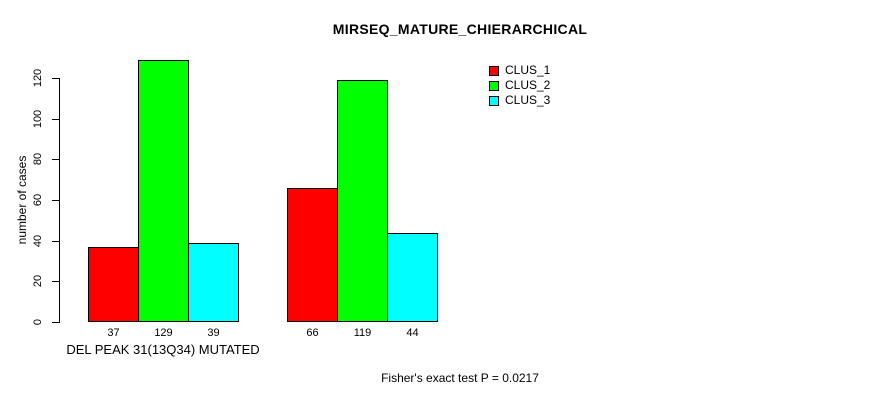 Image resolution: width=890 pixels, height=400 pixels. What do you see at coordinates (38, 241) in the screenshot?
I see `y-axis-tick-label: 40` at bounding box center [38, 241].